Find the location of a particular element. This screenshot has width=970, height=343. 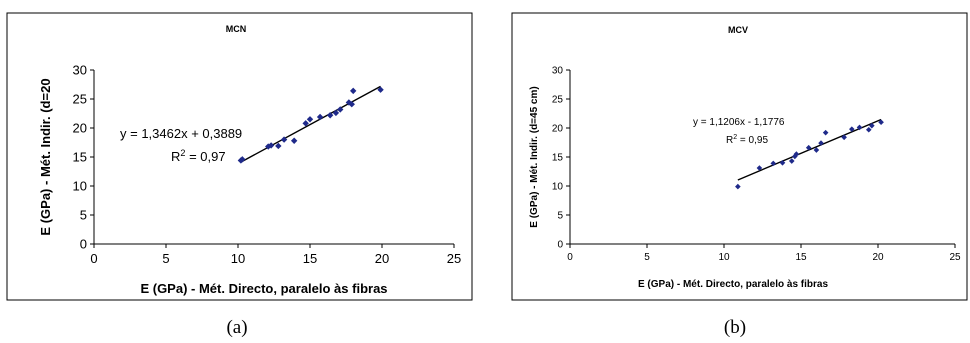

regression-equation: y = 1,1206x - 1,1776 is located at coordinates (739, 122).